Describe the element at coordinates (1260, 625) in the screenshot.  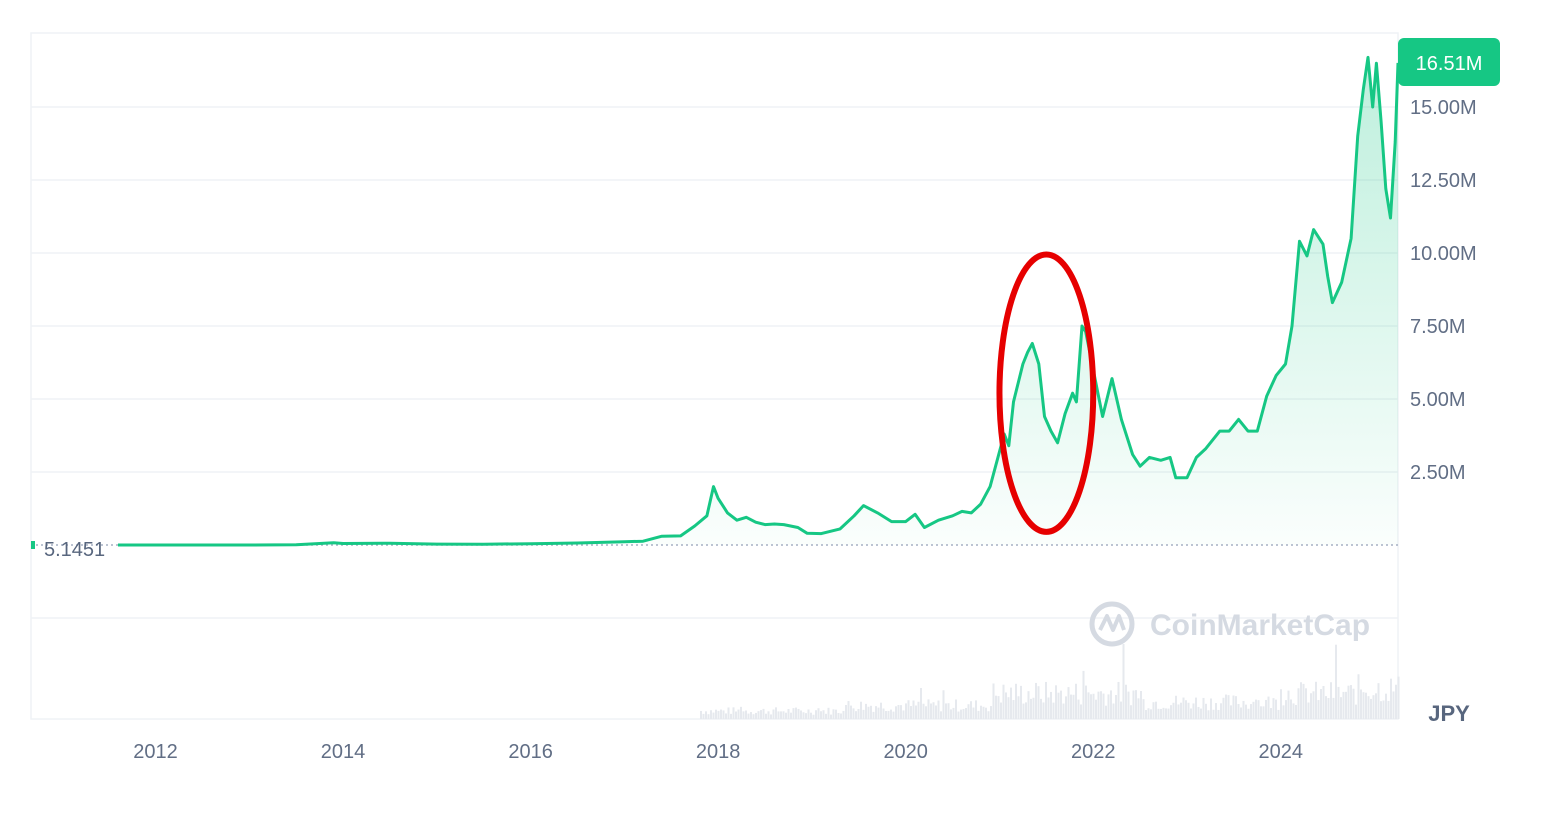
I see `watermark-text: CoinMarketCap` at that location.